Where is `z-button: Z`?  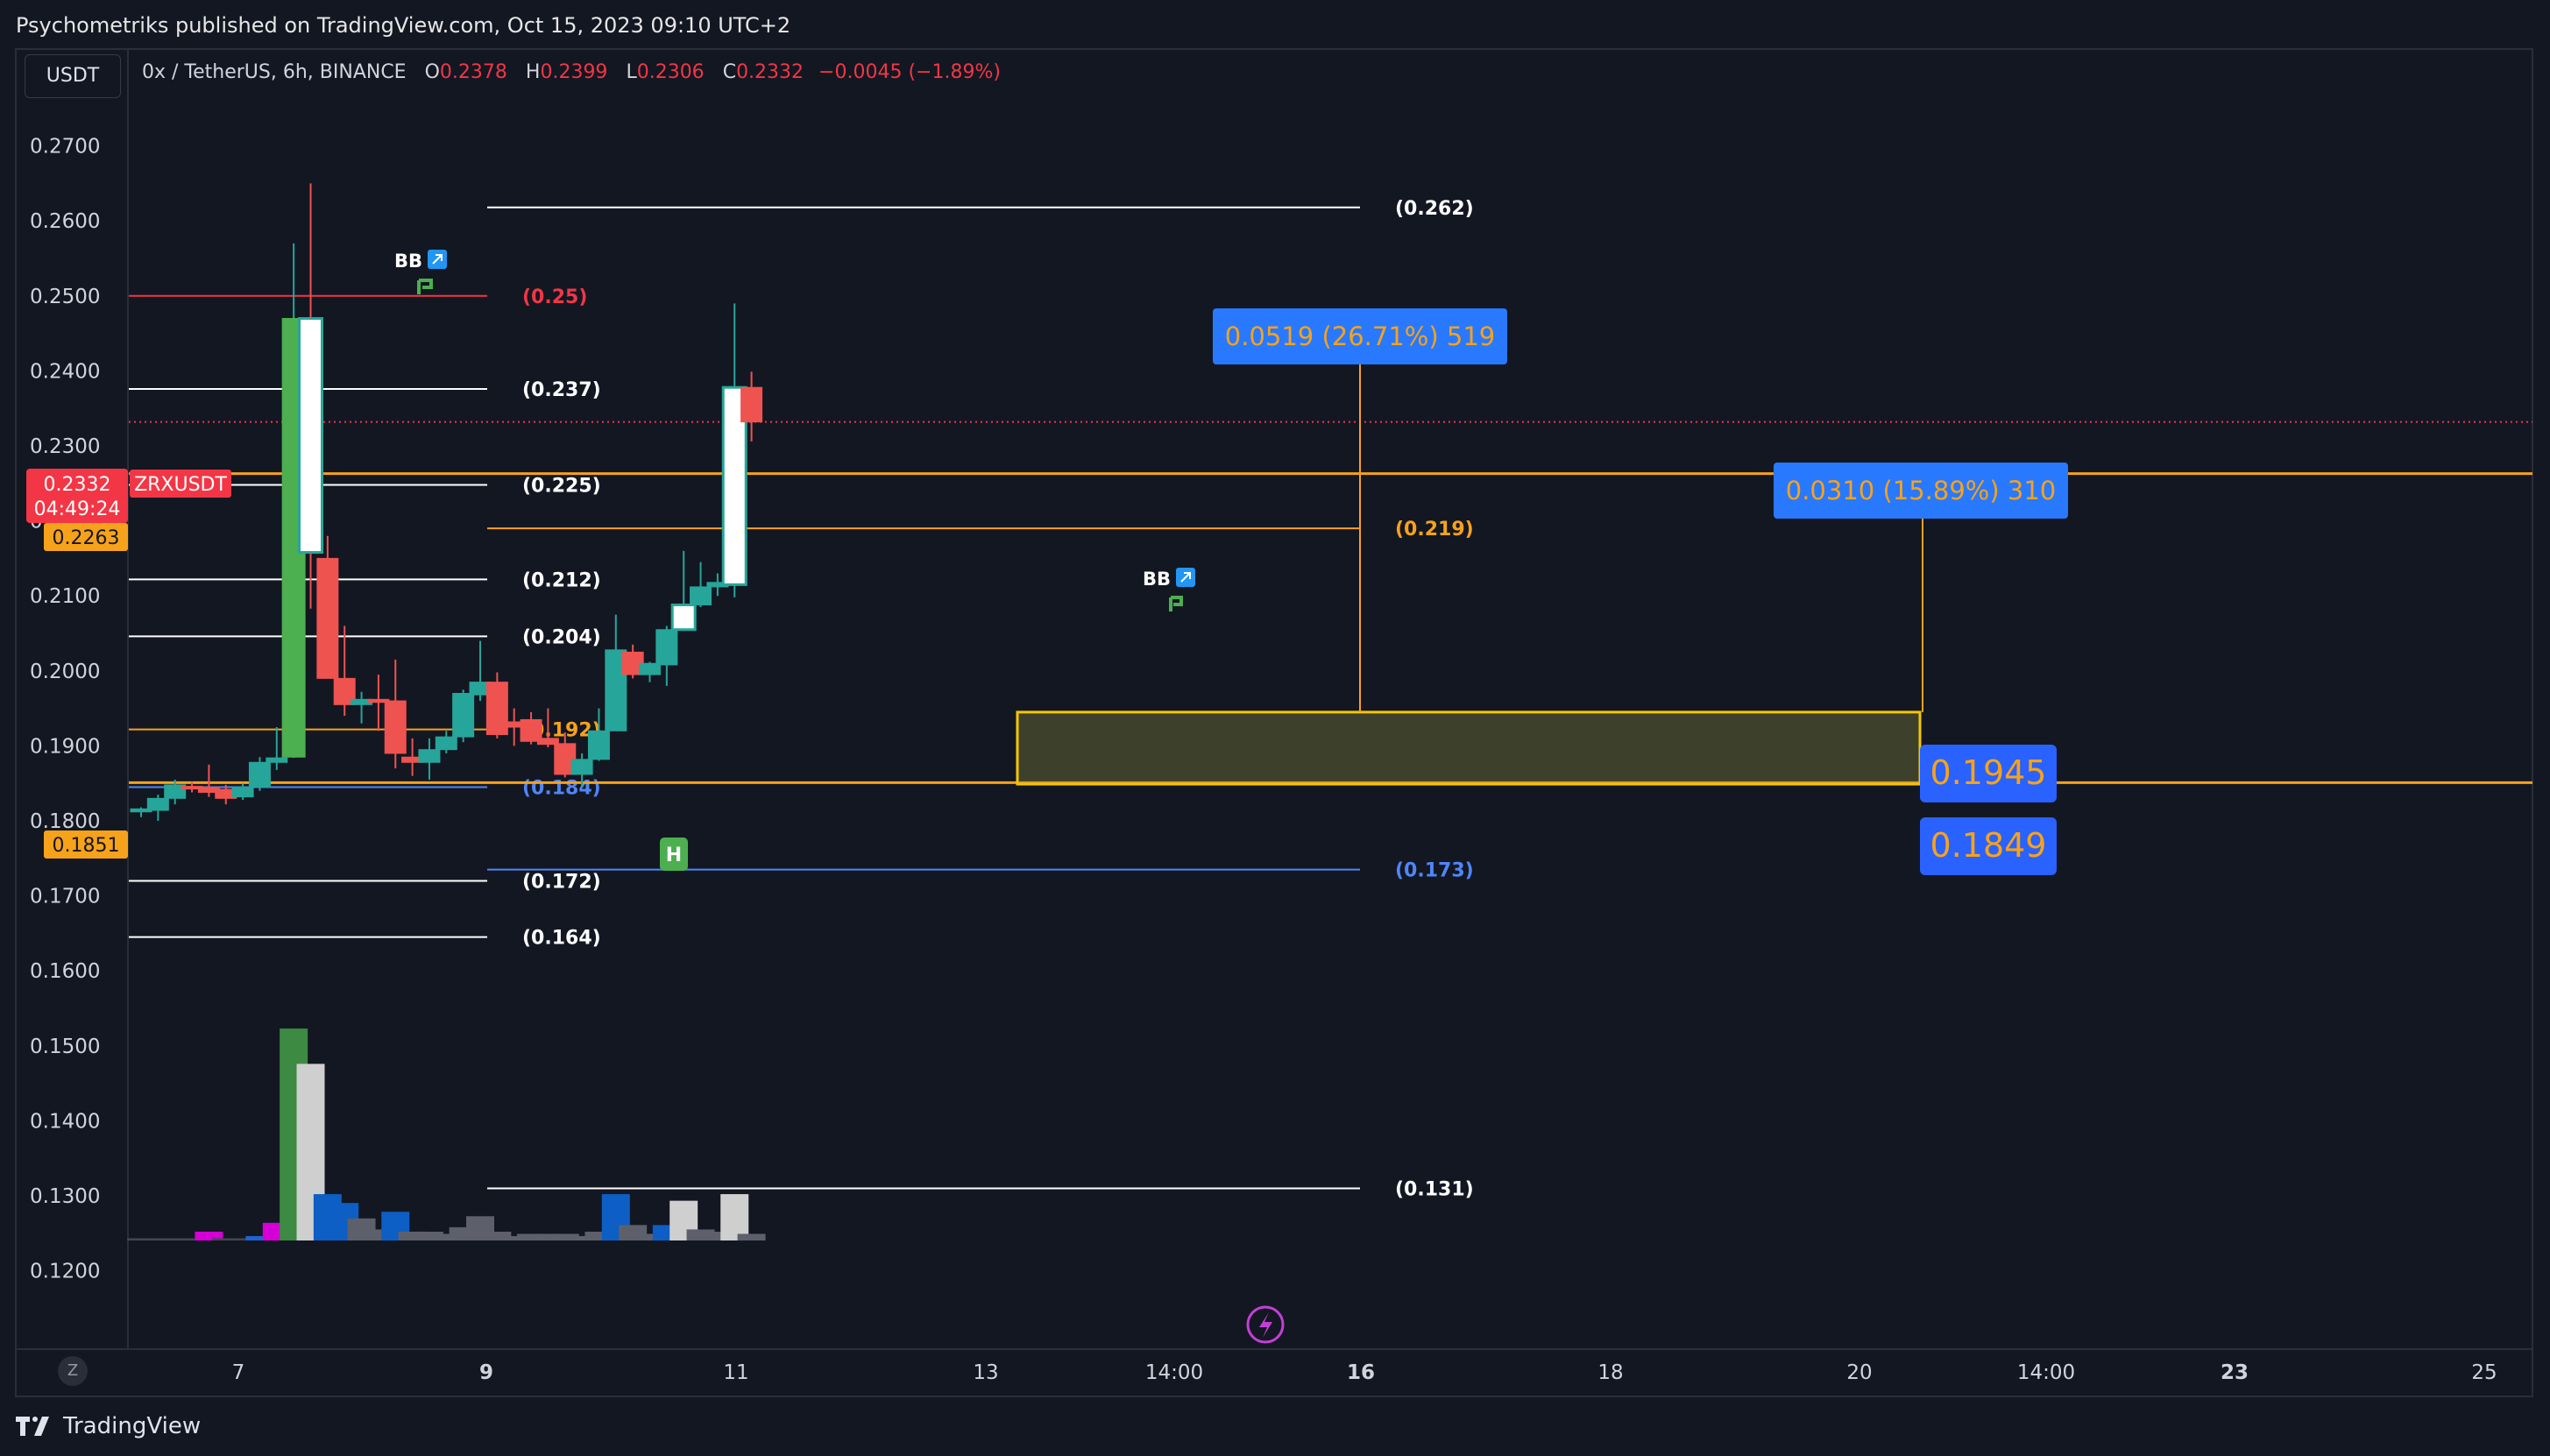
z-button: Z is located at coordinates (73, 1371).